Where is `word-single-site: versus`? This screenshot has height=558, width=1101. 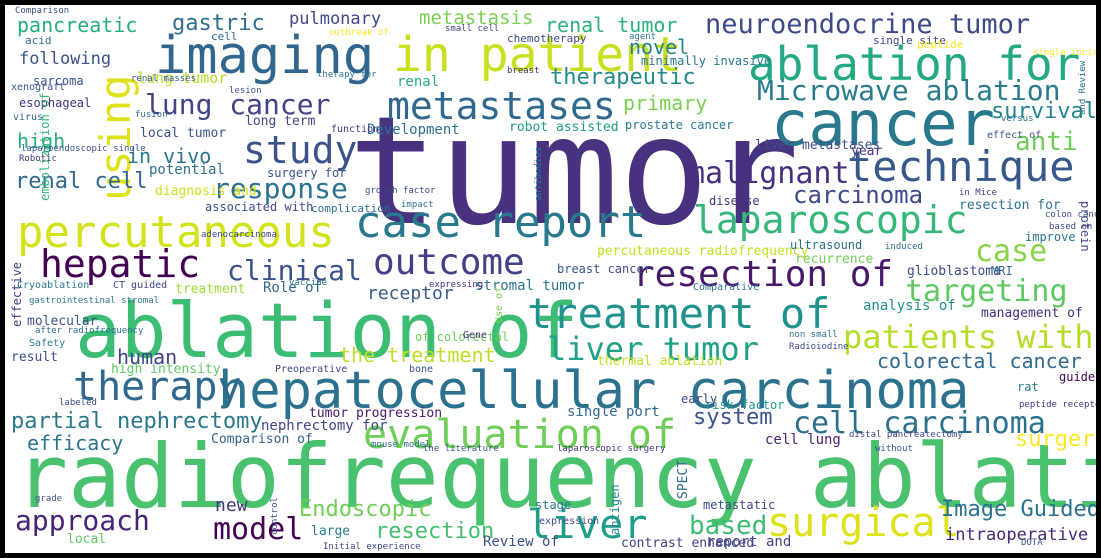 word-single-site: versus is located at coordinates (1017, 119).